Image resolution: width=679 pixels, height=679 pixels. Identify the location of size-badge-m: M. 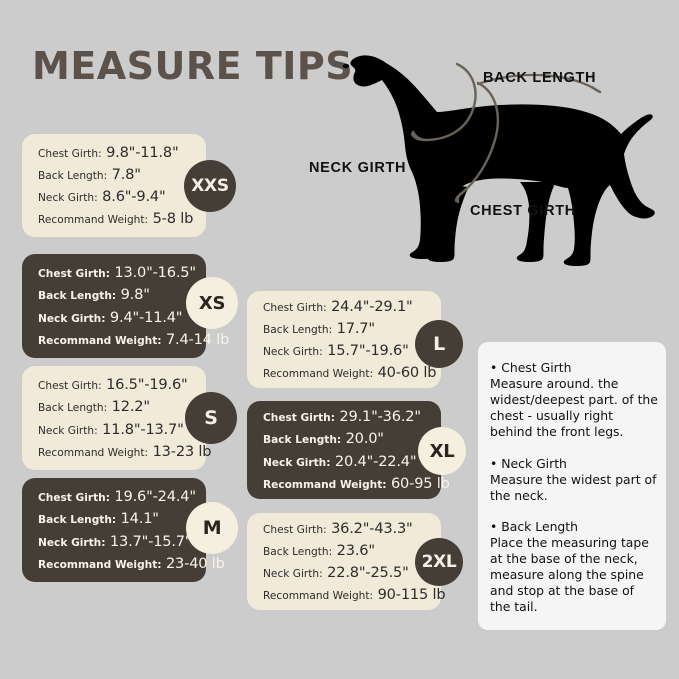
(212, 528).